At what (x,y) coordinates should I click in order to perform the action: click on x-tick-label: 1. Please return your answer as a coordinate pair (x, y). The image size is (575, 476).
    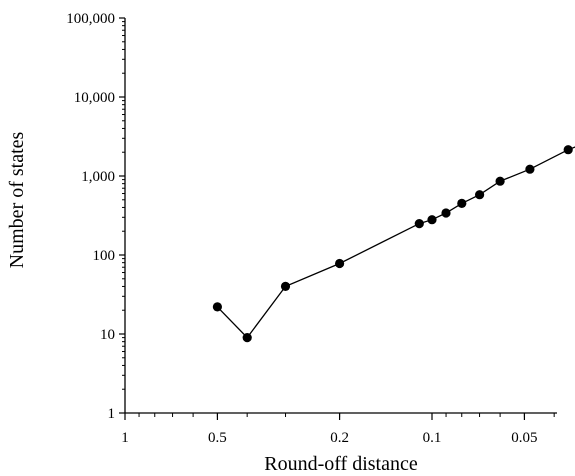
    Looking at the image, I should click on (125, 438).